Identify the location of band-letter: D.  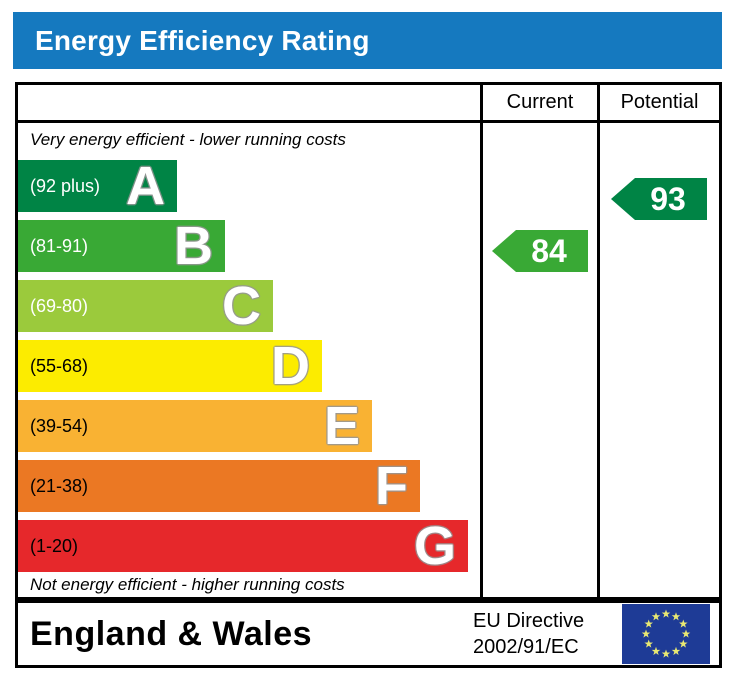
(290, 366).